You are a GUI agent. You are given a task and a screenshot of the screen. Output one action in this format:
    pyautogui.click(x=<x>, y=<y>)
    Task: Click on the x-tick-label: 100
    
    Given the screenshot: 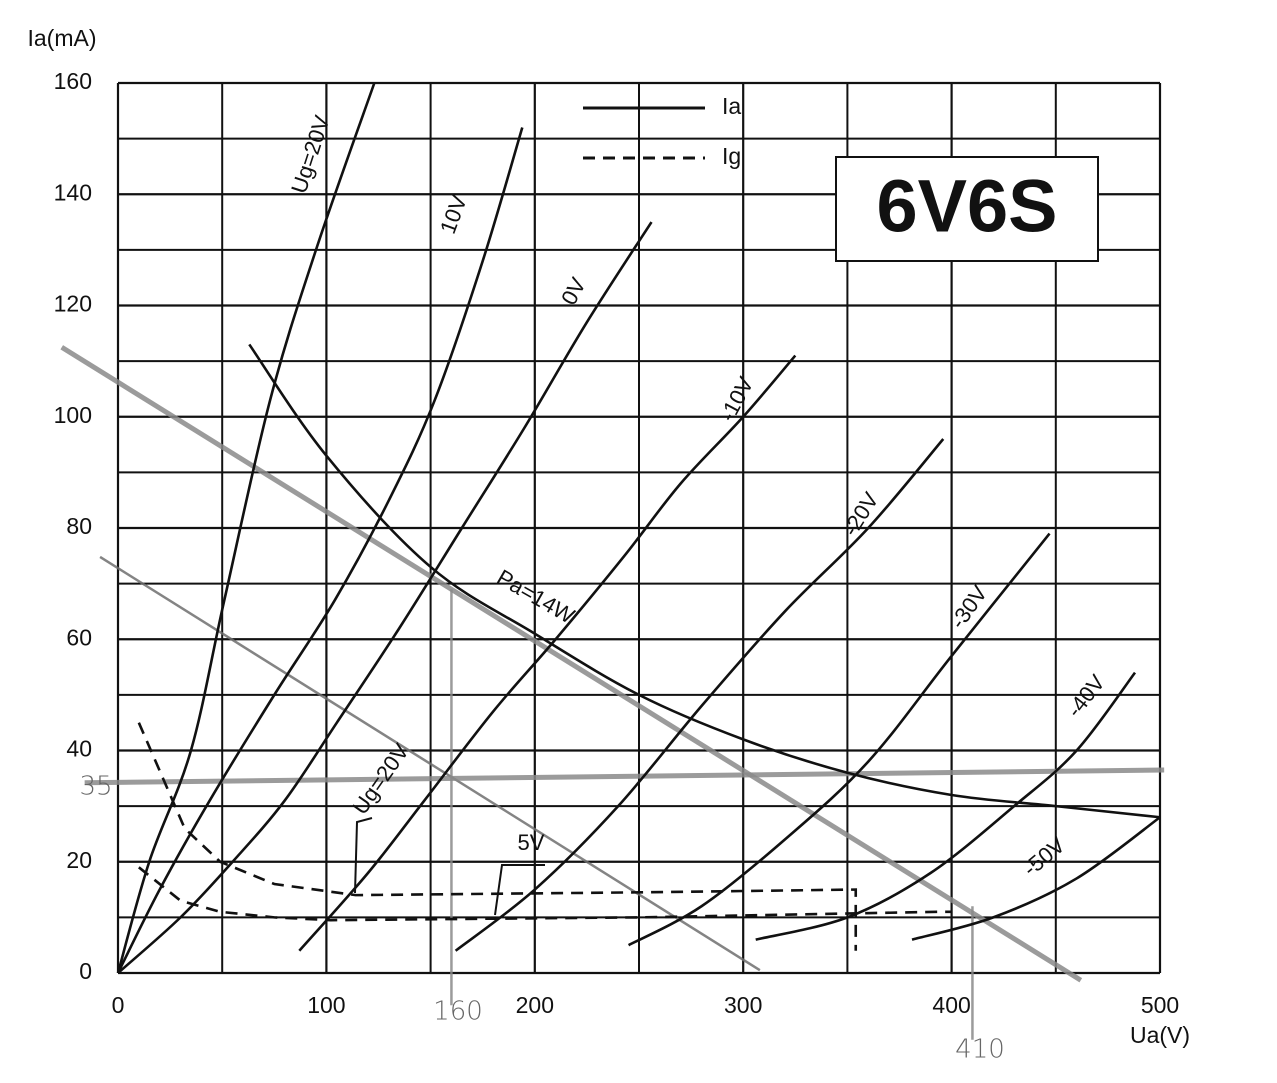 What is the action you would take?
    pyautogui.click(x=326, y=1005)
    